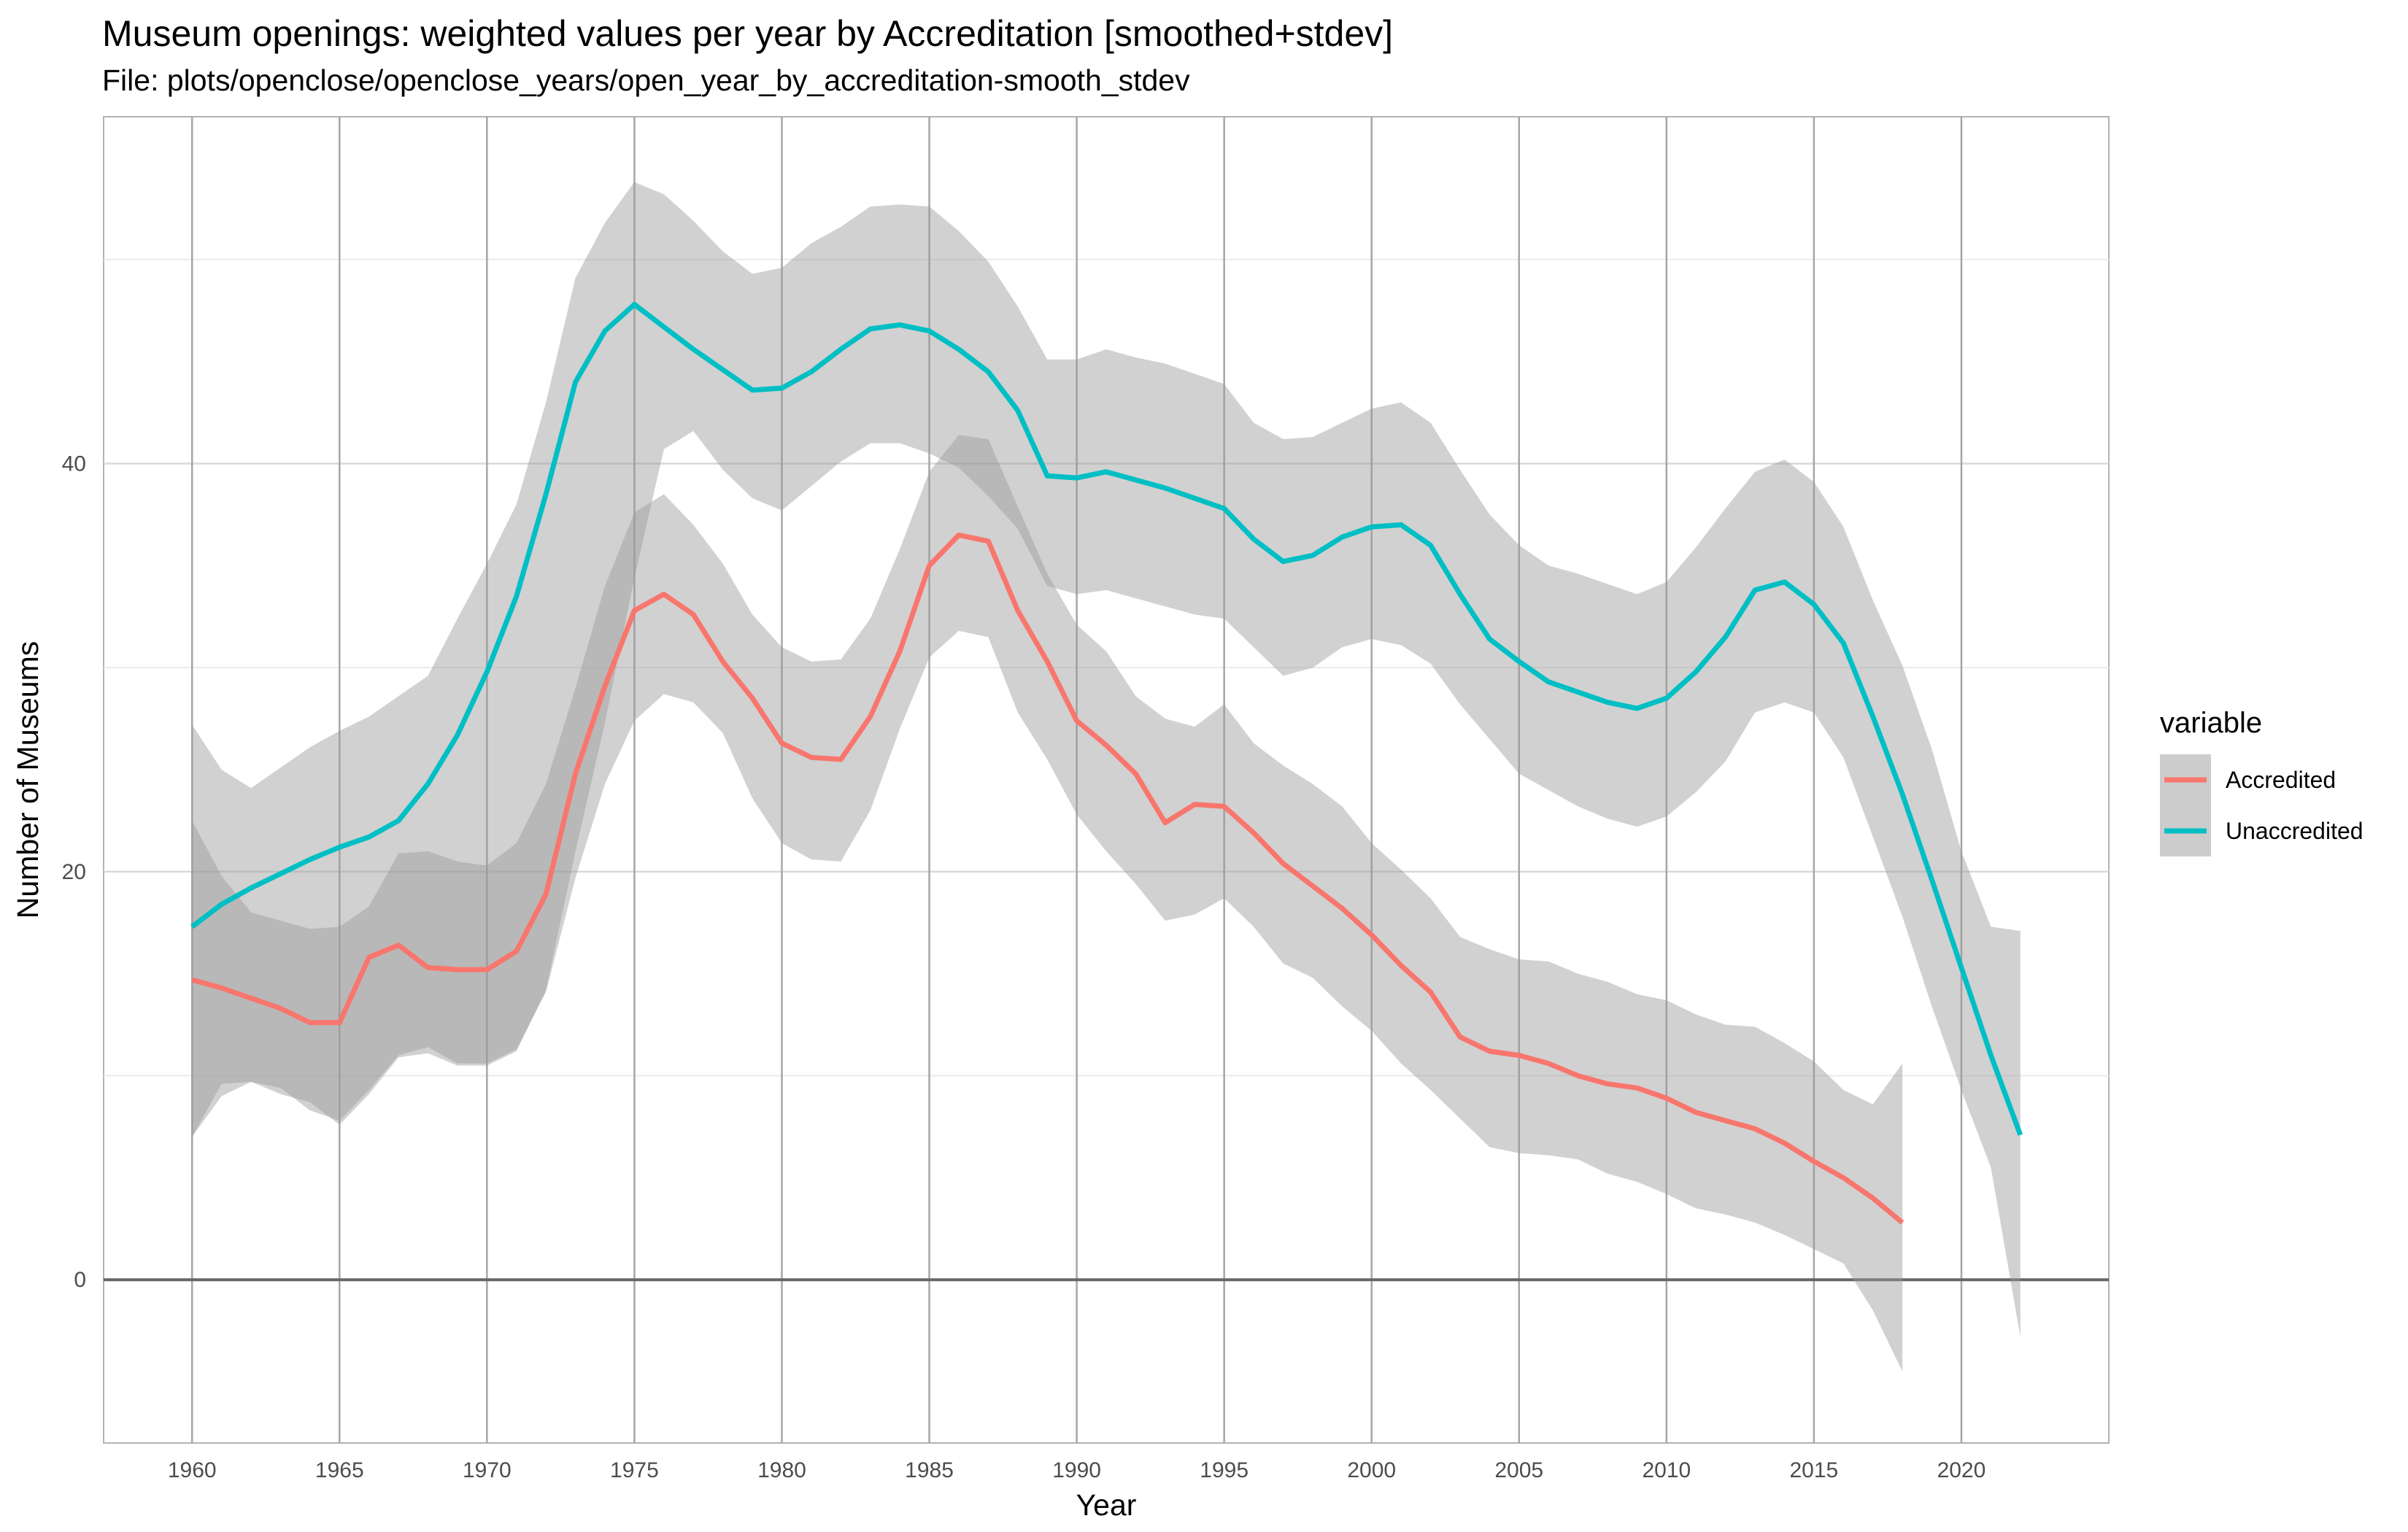 Image resolution: width=2408 pixels, height=1532 pixels. I want to click on x-tick-label: 1980, so click(781, 1470).